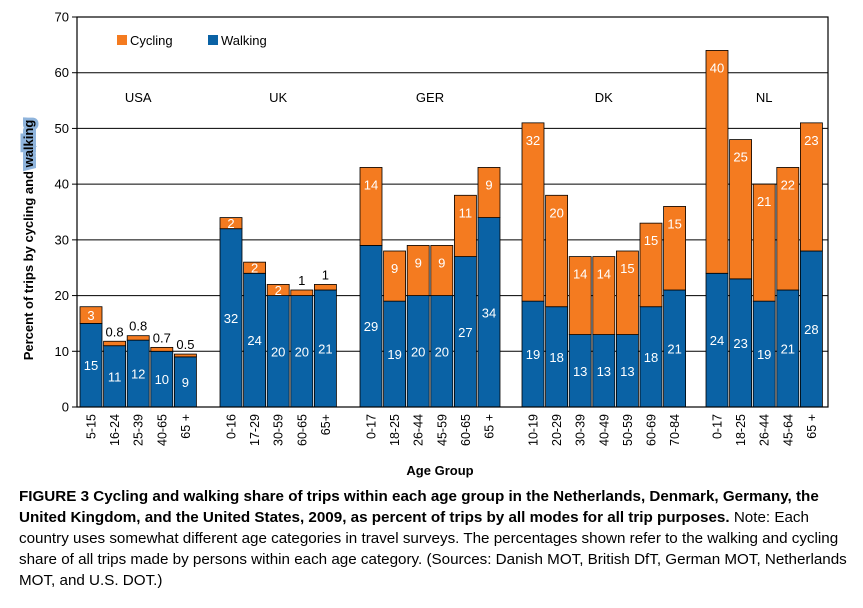 Image resolution: width=863 pixels, height=608 pixels. What do you see at coordinates (557, 430) in the screenshot?
I see `x-tick-label: 20-29` at bounding box center [557, 430].